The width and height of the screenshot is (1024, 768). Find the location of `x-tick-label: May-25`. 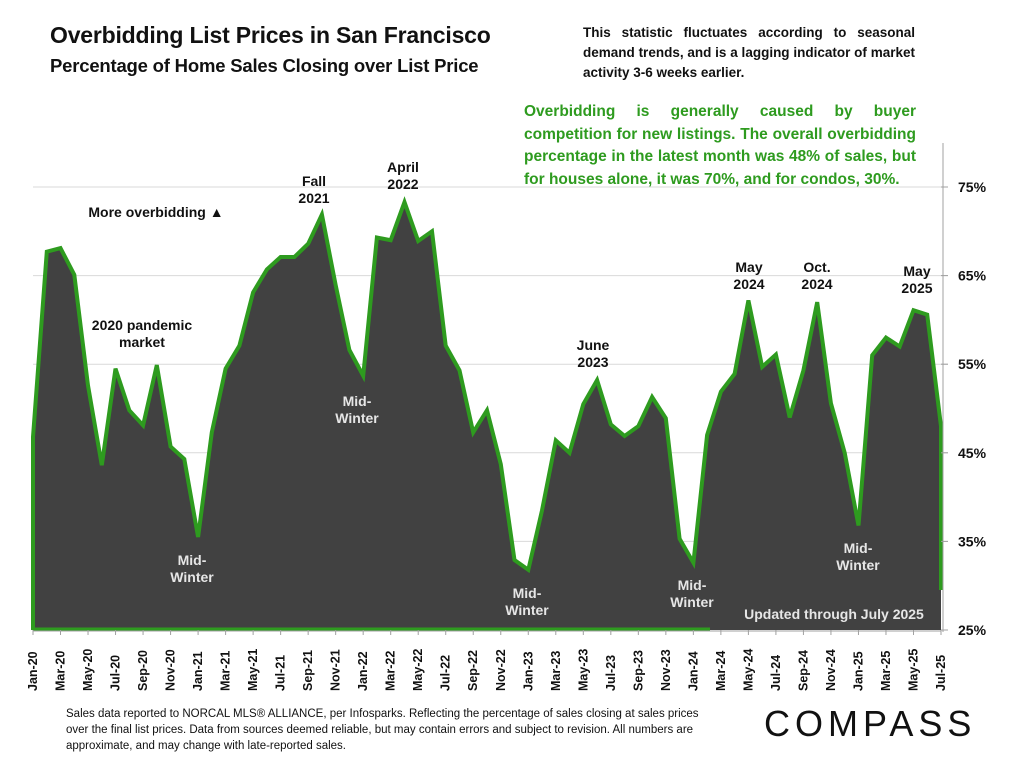

x-tick-label: May-25 is located at coordinates (913, 670).